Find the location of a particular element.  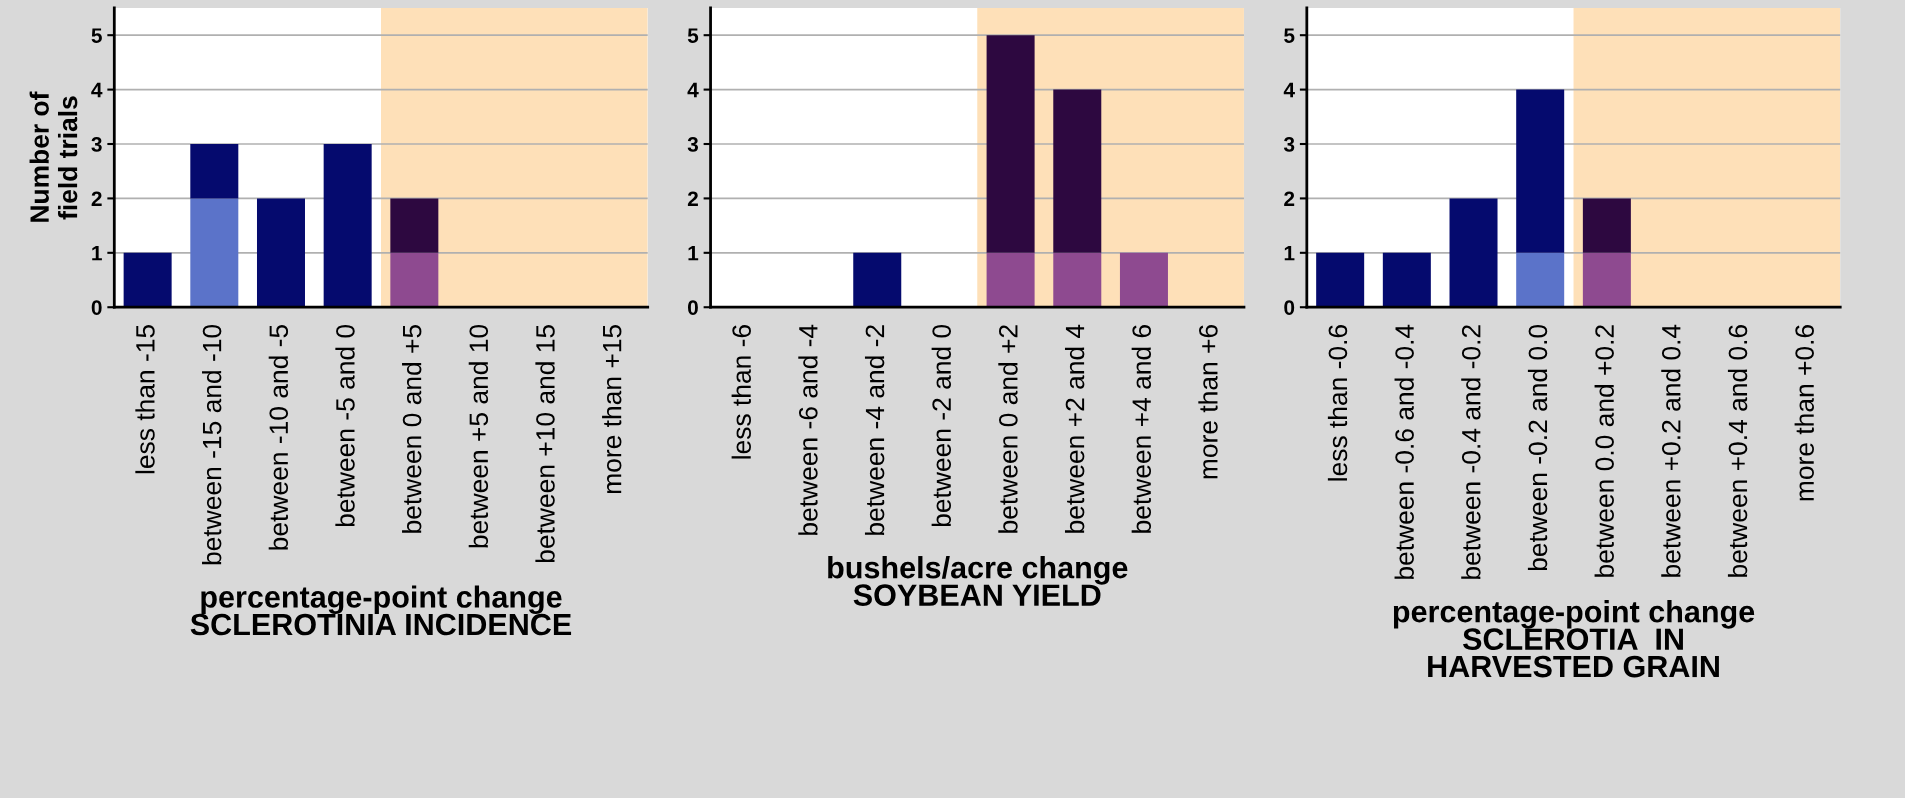

x-tick-label: between 0.0 and +0.2 is located at coordinates (1604, 451).